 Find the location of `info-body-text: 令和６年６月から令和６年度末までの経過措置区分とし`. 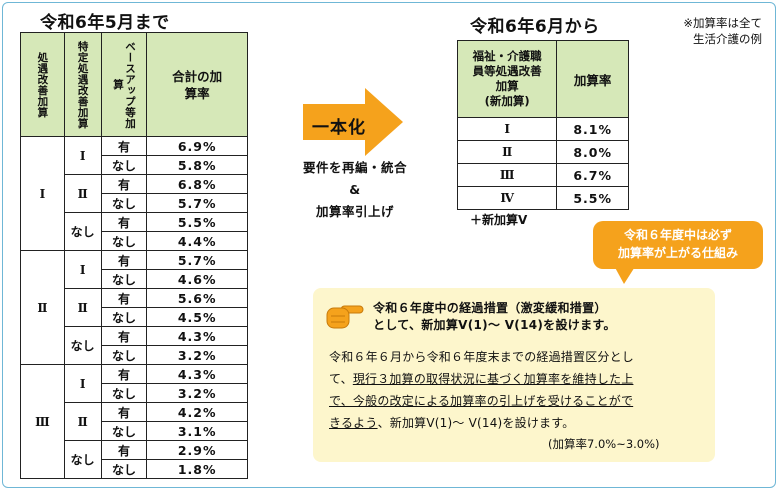

info-body-text: 令和６年６月から令和６年度末までの経過措置区分とし is located at coordinates (482, 357).